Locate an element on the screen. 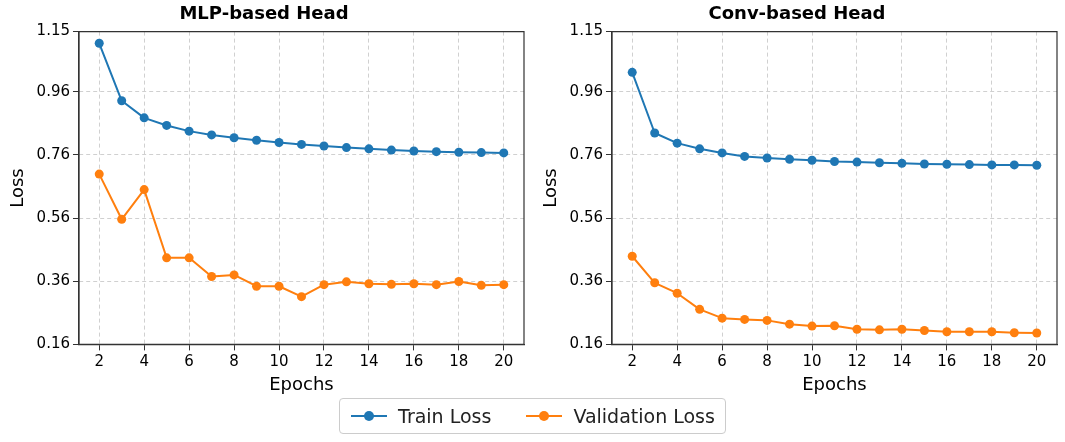  y-tick-label: 0.96 is located at coordinates (53, 90).